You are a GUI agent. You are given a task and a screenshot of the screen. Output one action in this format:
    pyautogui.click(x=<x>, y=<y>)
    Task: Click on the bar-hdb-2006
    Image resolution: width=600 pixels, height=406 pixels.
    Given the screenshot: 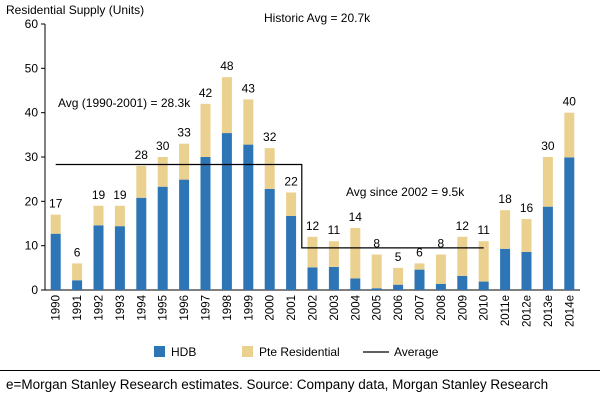 What is the action you would take?
    pyautogui.click(x=398, y=287)
    